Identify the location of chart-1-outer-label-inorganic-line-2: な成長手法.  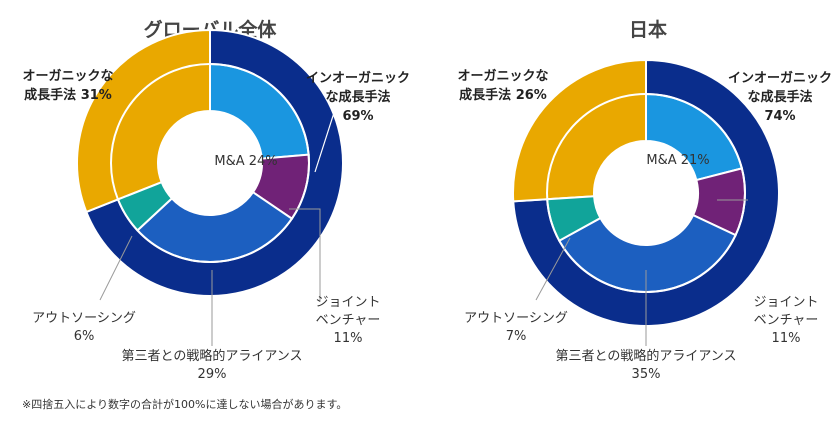
(357, 97).